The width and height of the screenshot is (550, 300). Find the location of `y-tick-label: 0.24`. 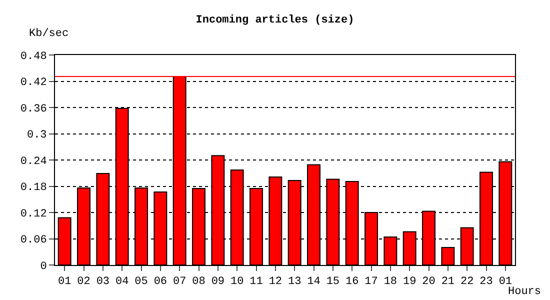

y-tick-label: 0.24 is located at coordinates (34, 162).